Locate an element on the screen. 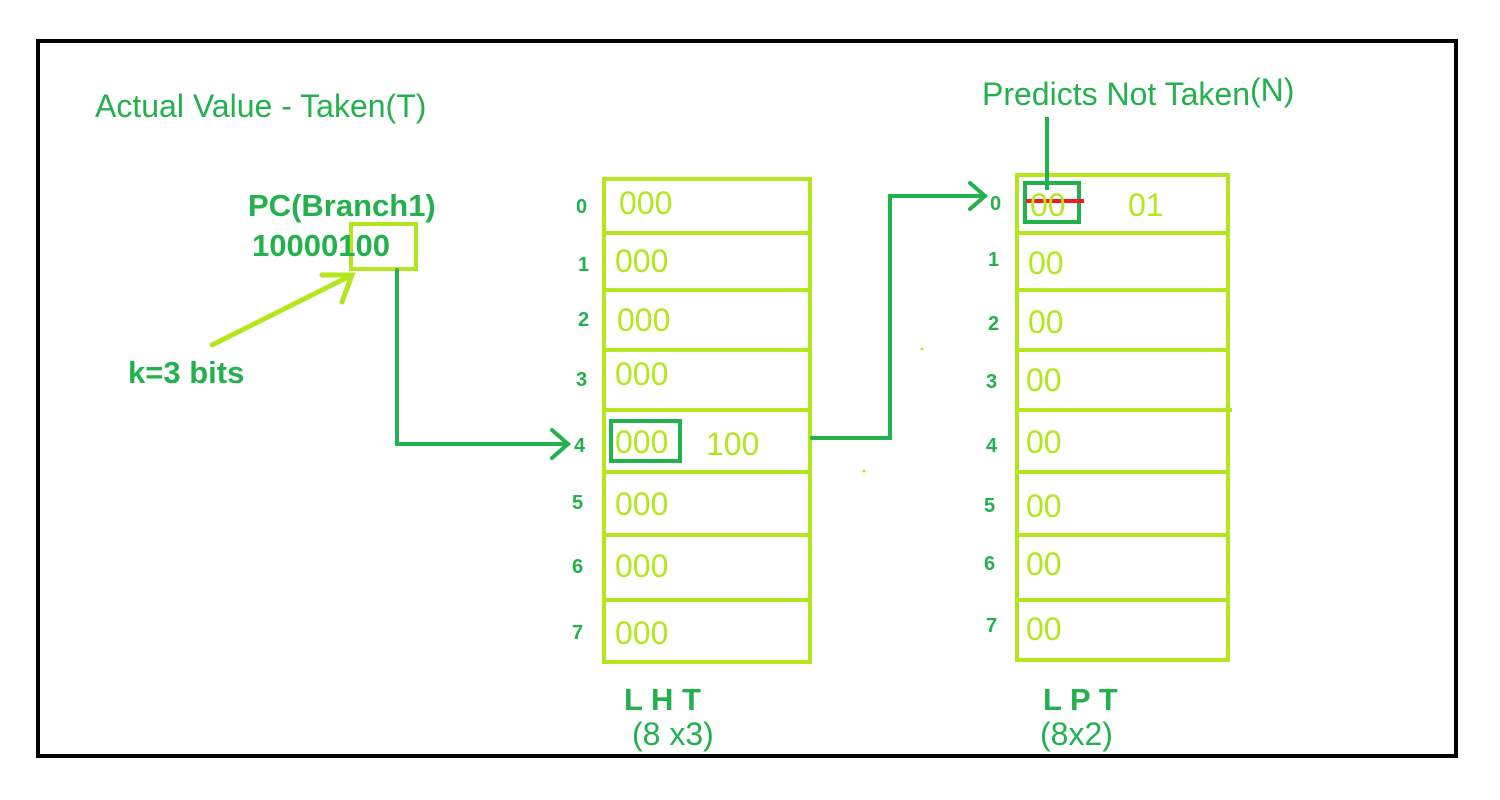  lpt-index: 0 is located at coordinates (996, 204).